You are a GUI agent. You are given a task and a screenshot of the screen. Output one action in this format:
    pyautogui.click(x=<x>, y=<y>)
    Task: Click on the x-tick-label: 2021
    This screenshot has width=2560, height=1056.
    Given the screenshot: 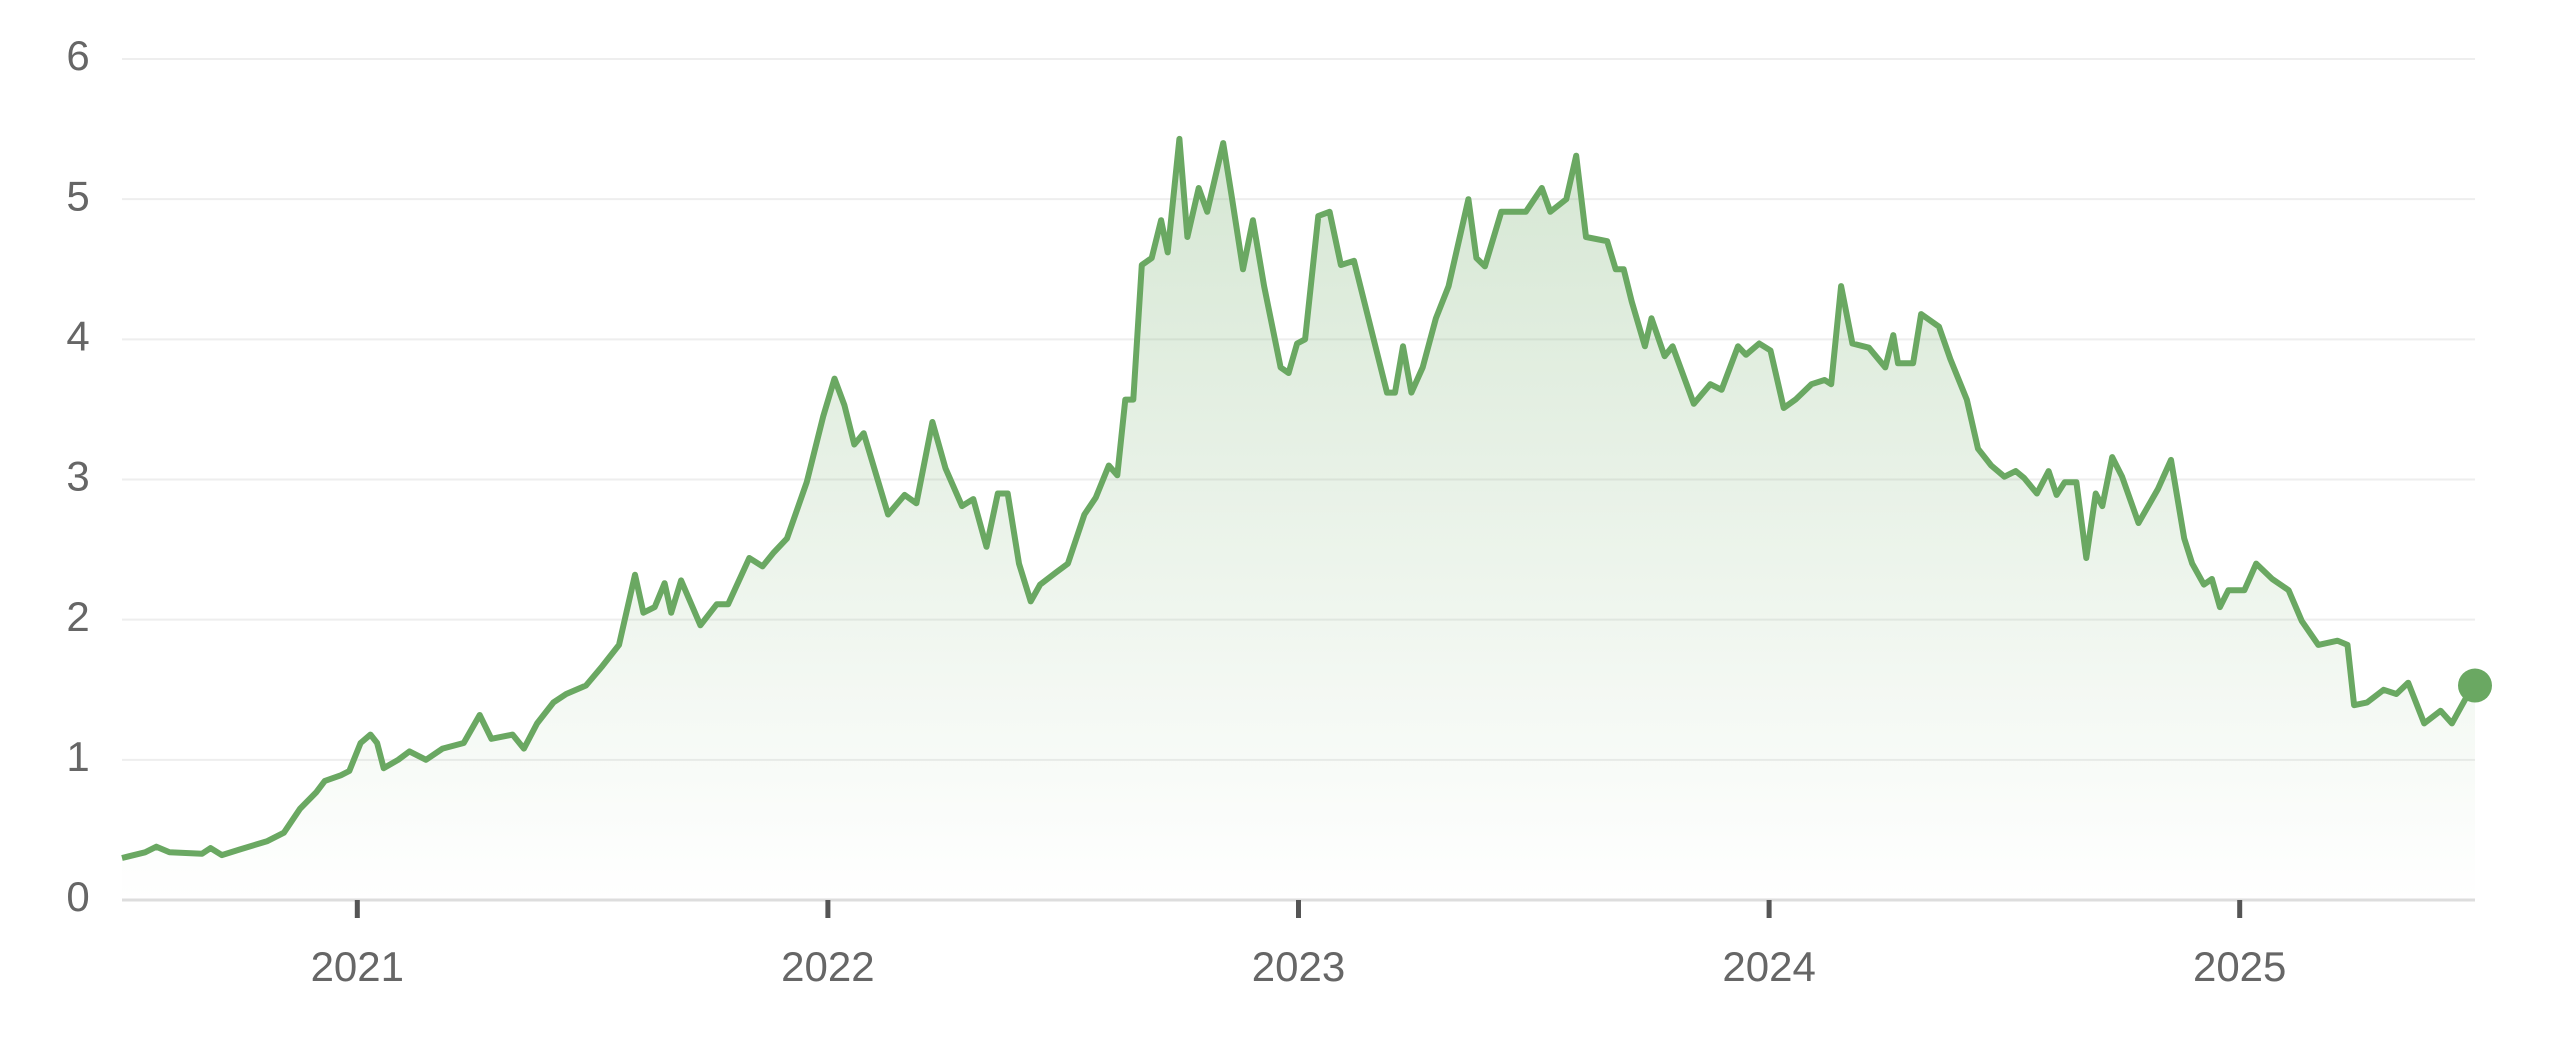 What is the action you would take?
    pyautogui.click(x=357, y=966)
    